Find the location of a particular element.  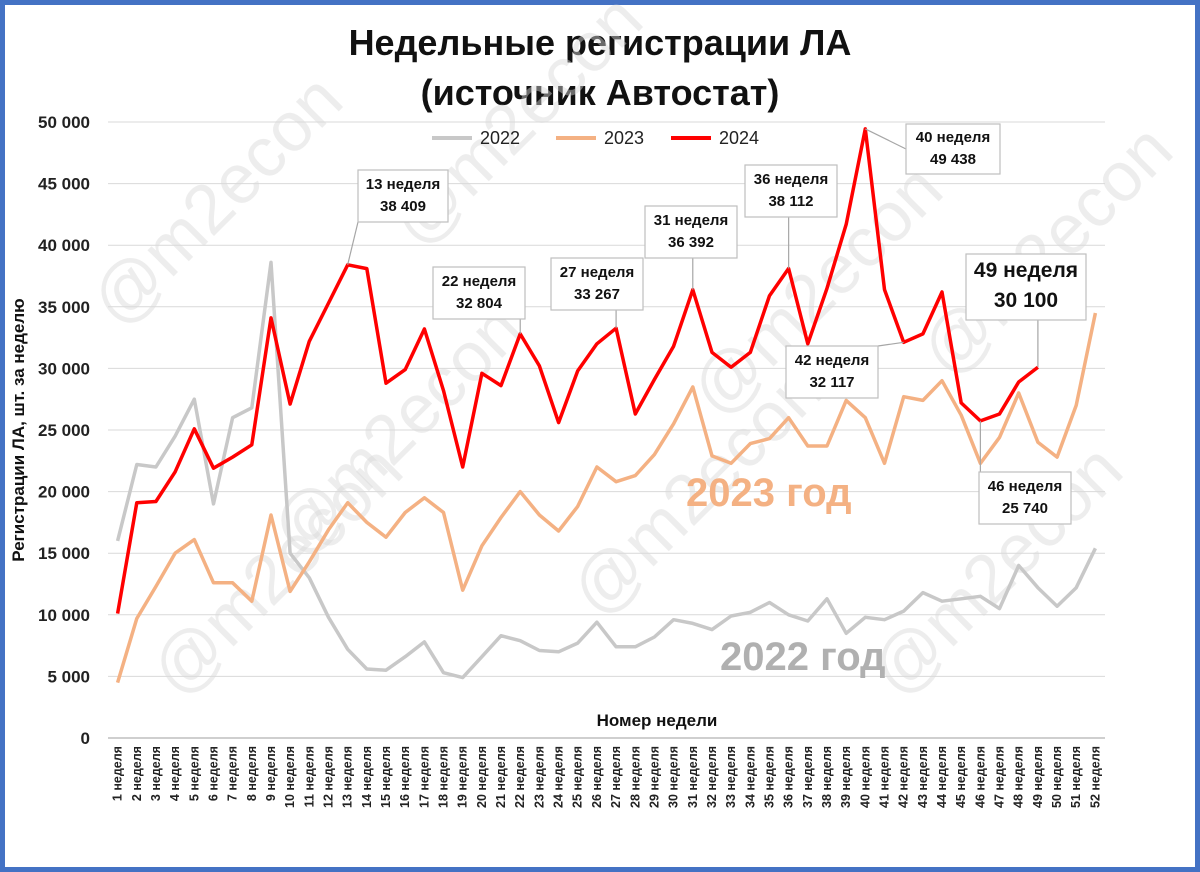

year-labels: 2023 год 2022 год is located at coordinates (786, 575).